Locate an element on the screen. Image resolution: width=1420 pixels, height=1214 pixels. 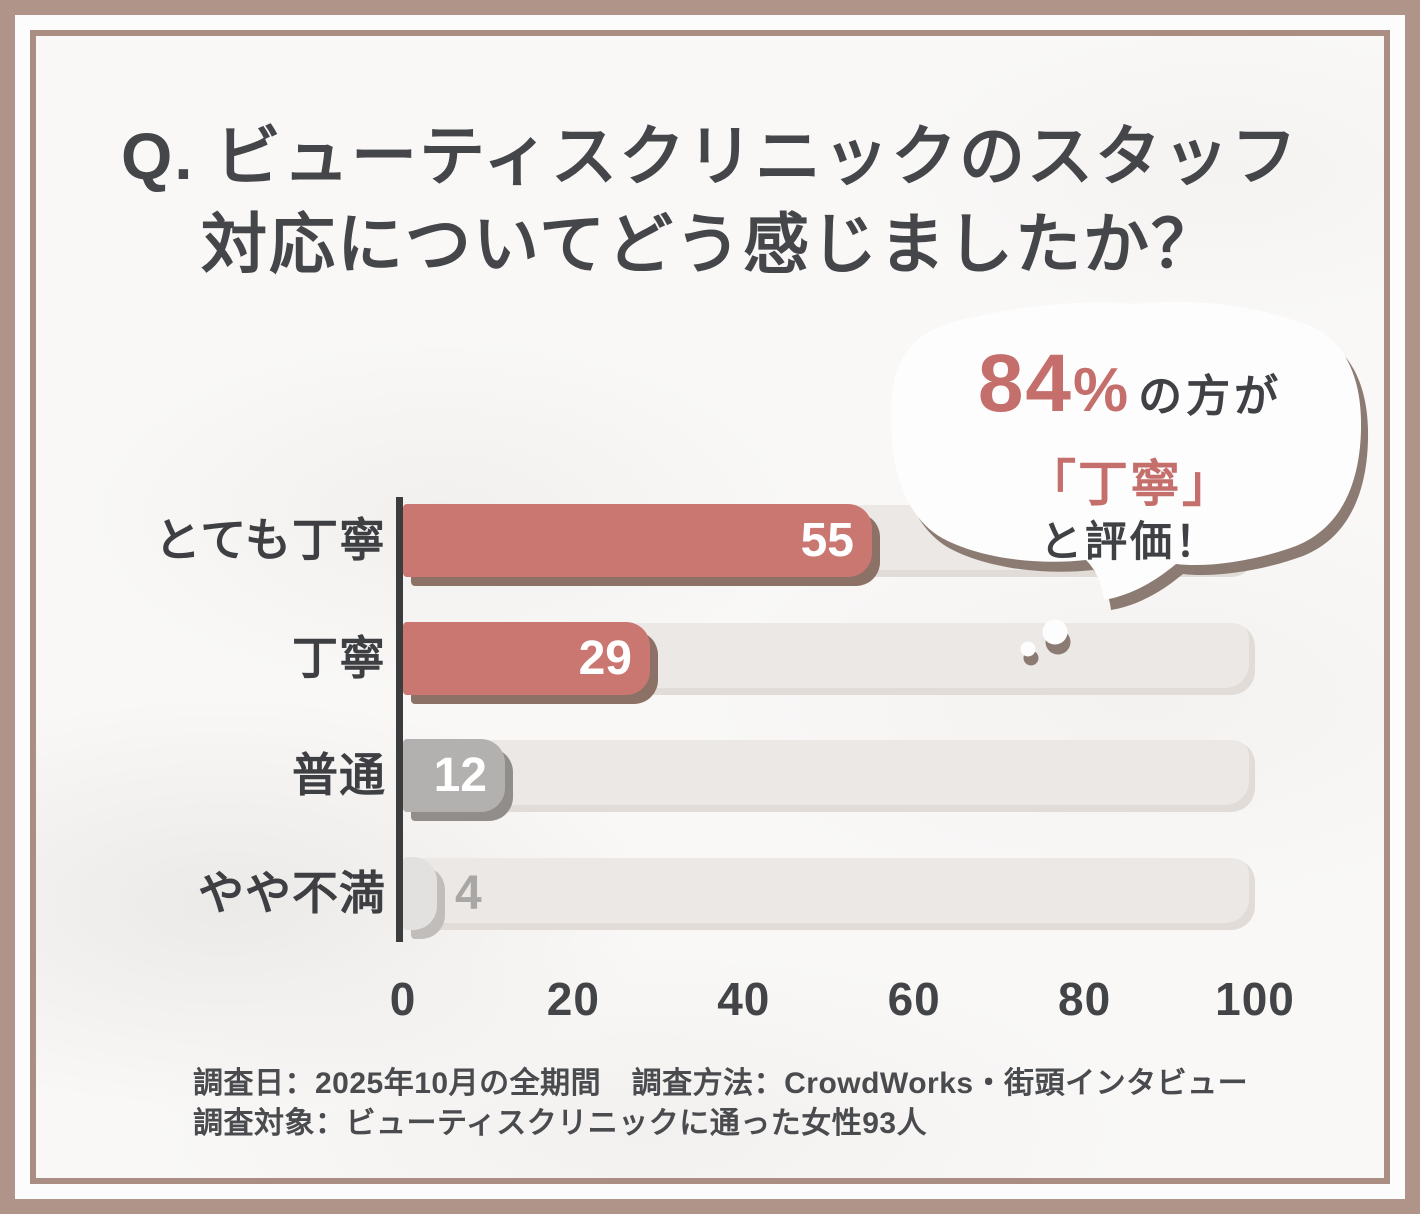
question-title-line2: 対応についてどう感じましたか？ is located at coordinates (710, 244).